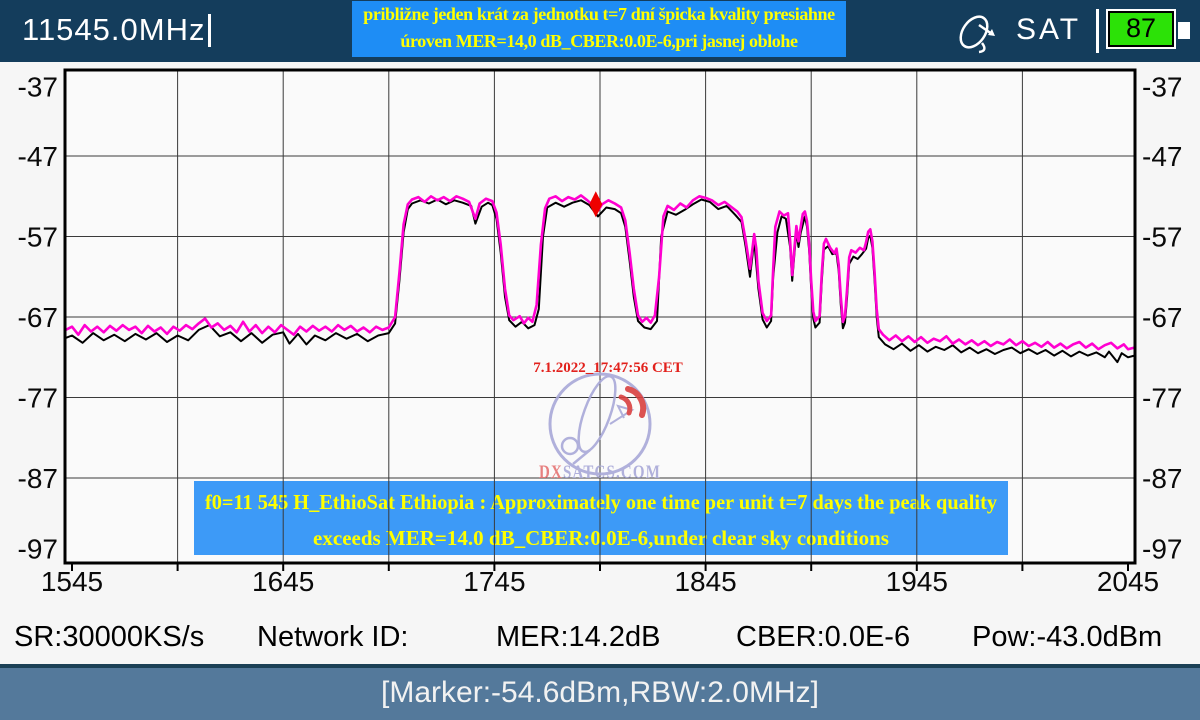 The image size is (1200, 720). Describe the element at coordinates (823, 637) in the screenshot. I see `cber-readout: CBER:0.0E-6` at that location.